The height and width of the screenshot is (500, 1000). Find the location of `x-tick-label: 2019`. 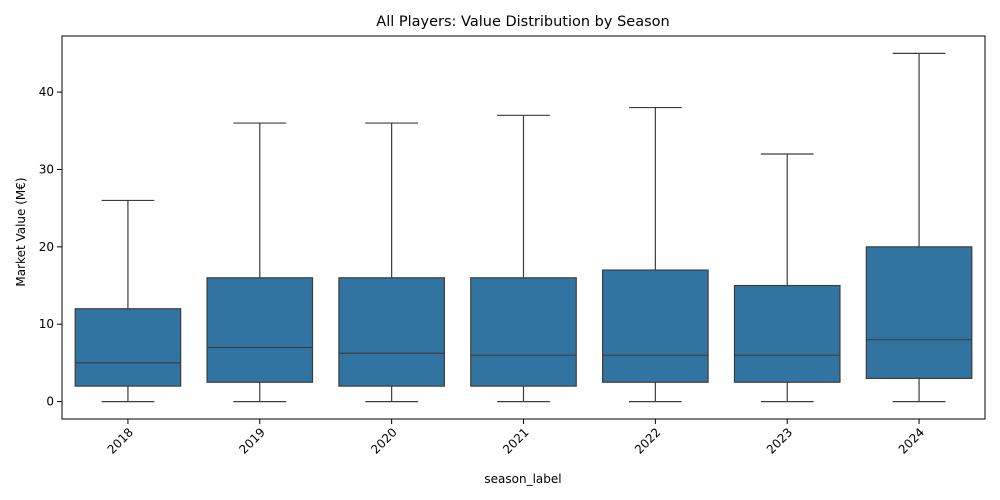

x-tick-label: 2019 is located at coordinates (251, 440).